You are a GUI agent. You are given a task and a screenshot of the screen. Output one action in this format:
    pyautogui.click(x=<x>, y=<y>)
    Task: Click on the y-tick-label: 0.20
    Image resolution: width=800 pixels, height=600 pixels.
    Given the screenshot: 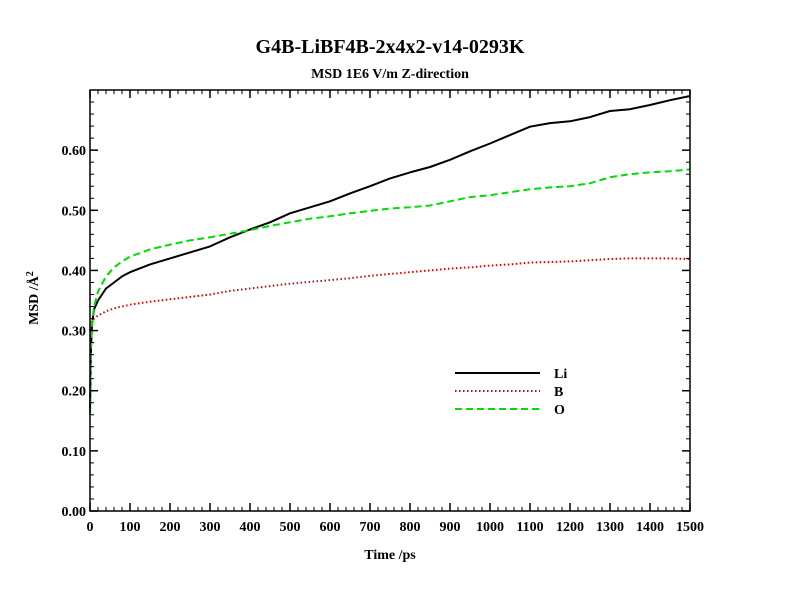 What is the action you would take?
    pyautogui.click(x=74, y=392)
    